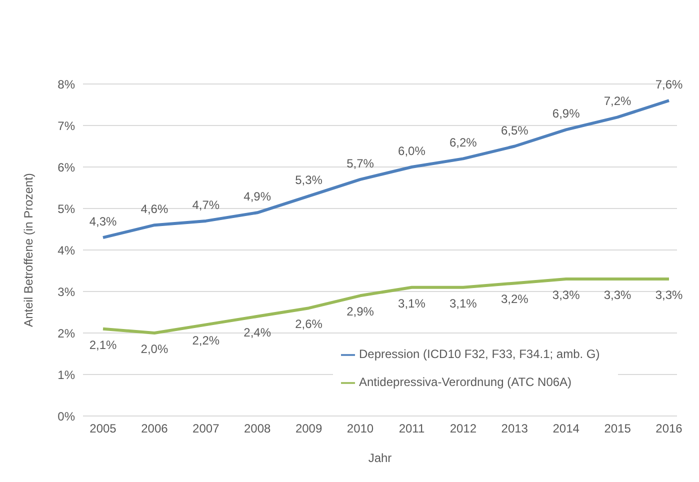 Image resolution: width=699 pixels, height=482 pixels. What do you see at coordinates (463, 429) in the screenshot?
I see `x-tick-label: 2012` at bounding box center [463, 429].